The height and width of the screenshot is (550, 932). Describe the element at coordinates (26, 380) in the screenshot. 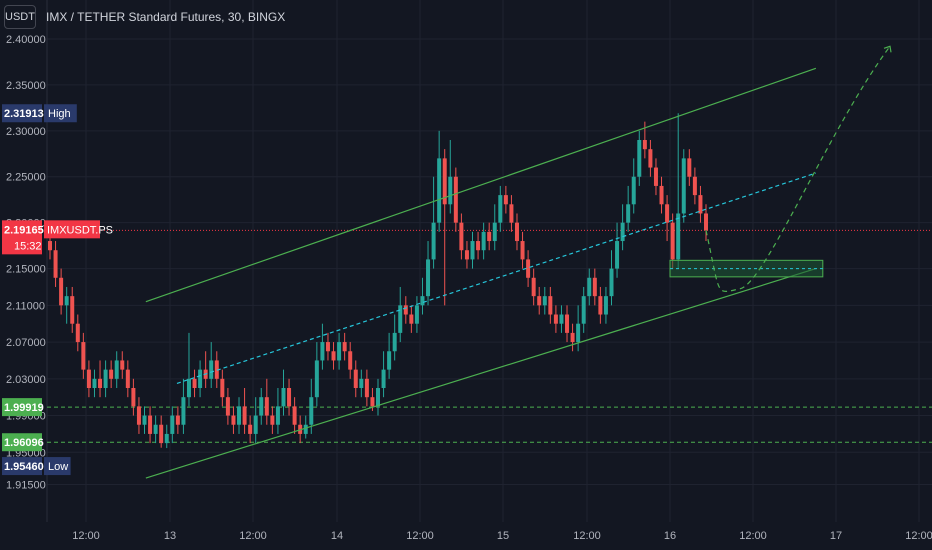

I see `y-tick-label: 2.03000` at that location.